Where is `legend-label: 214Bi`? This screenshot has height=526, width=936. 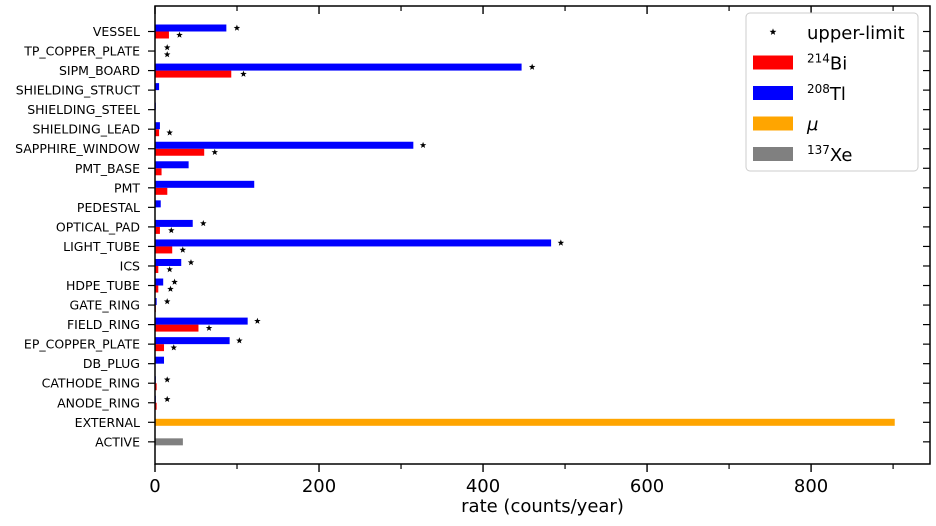 legend-label: 214Bi is located at coordinates (827, 63).